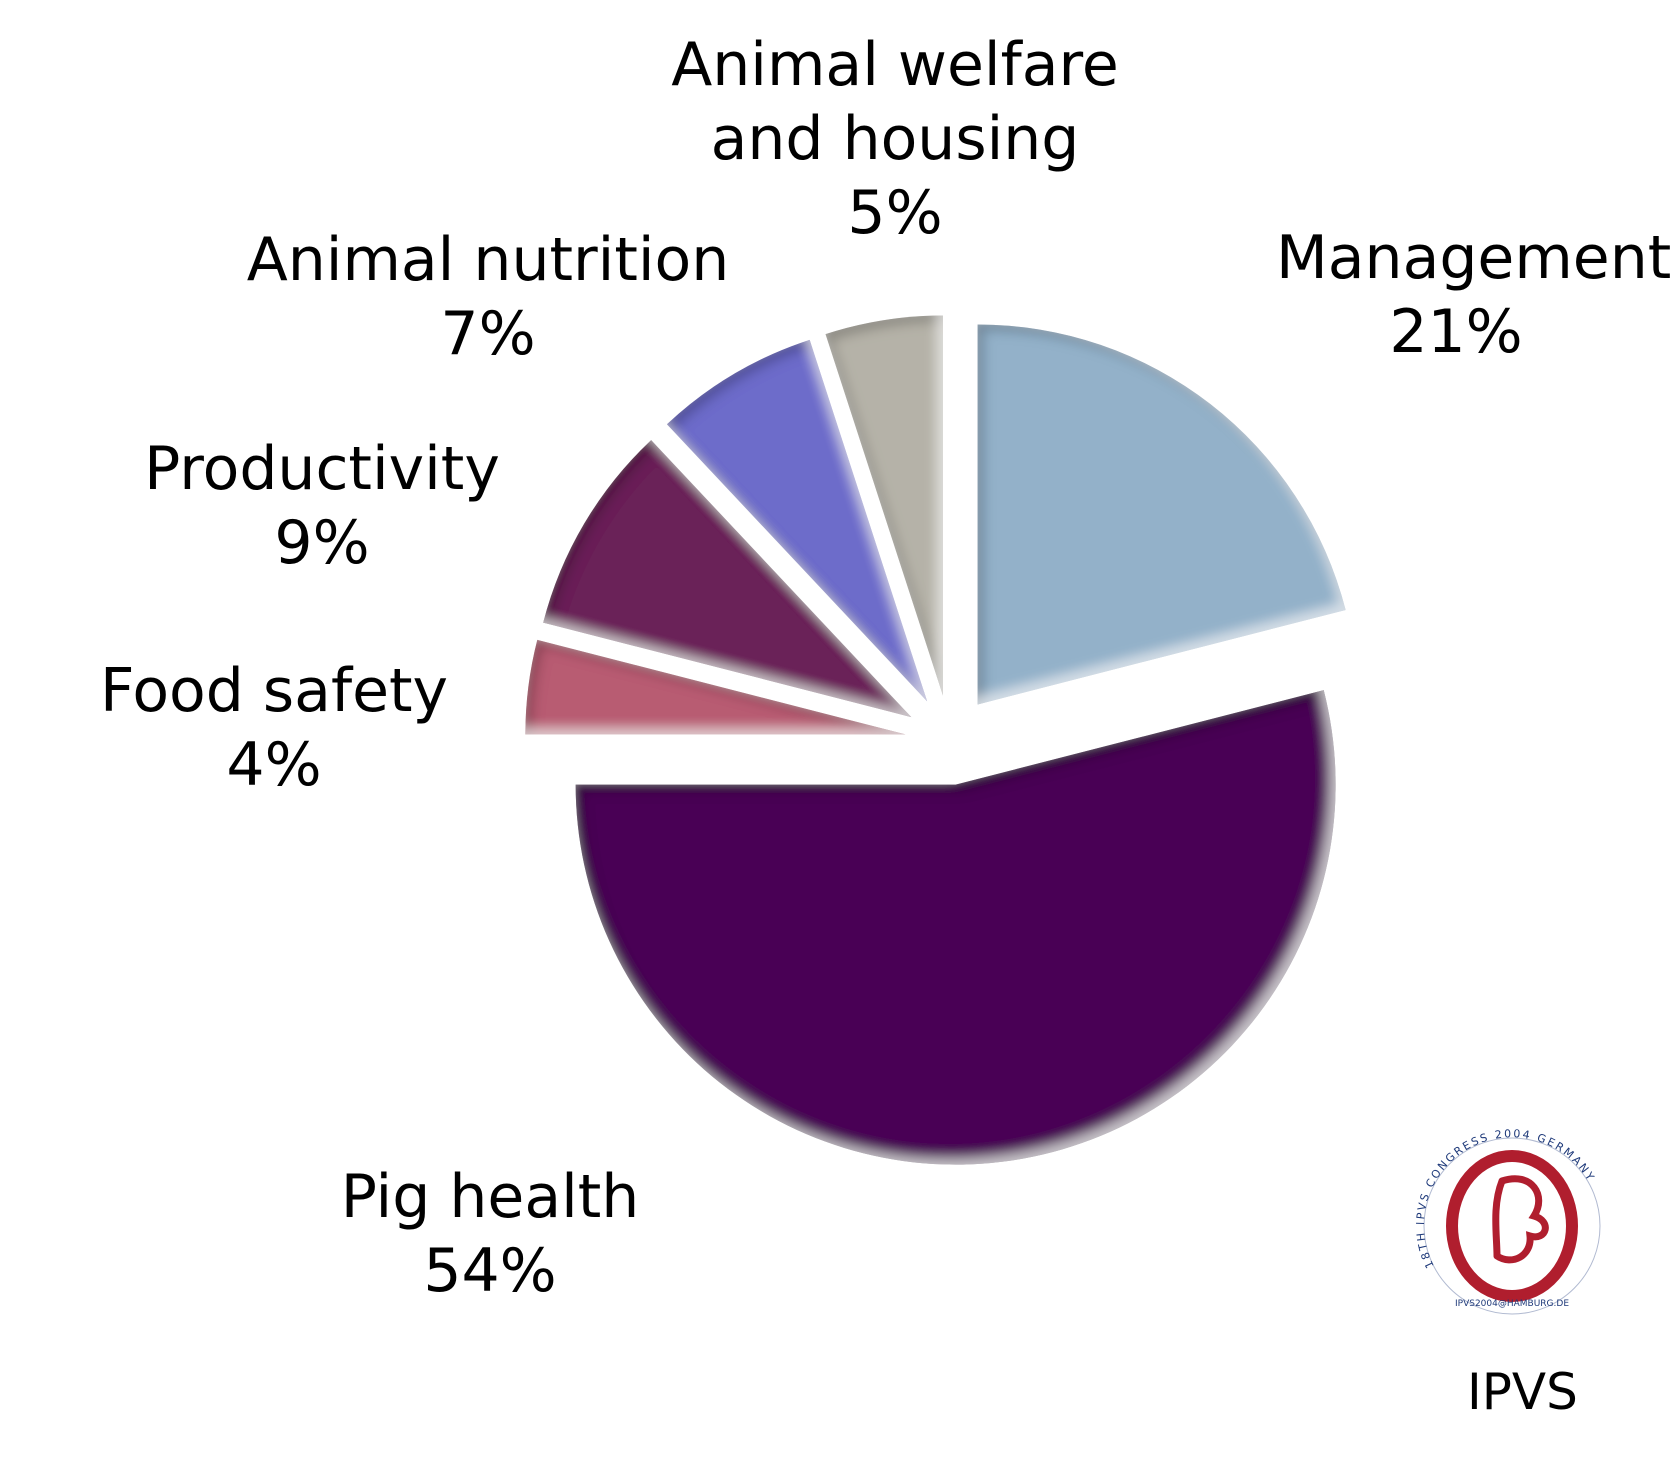 The width and height of the screenshot is (1677, 1476). Describe the element at coordinates (1522, 1392) in the screenshot. I see `logo-text: IPVS` at that location.